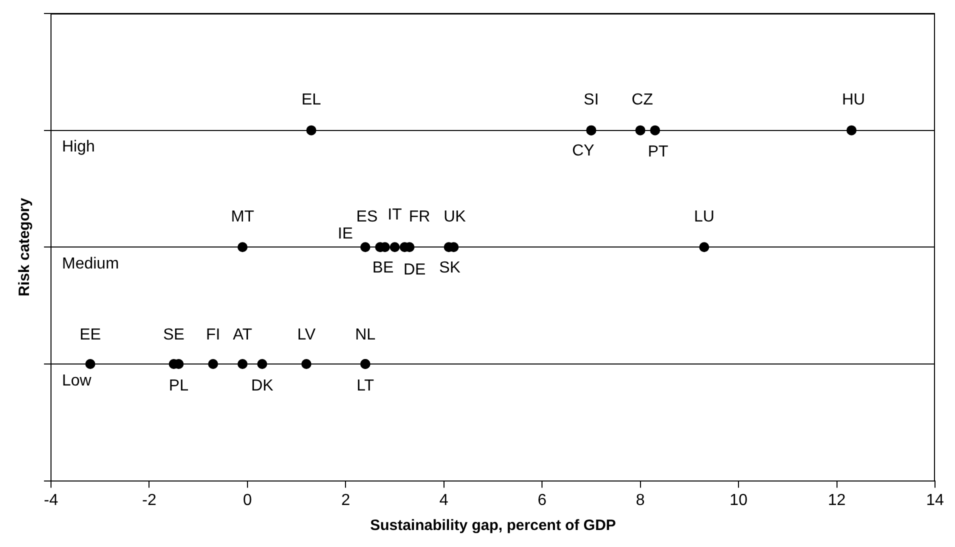  I want to click on data-label: LU, so click(704, 217).